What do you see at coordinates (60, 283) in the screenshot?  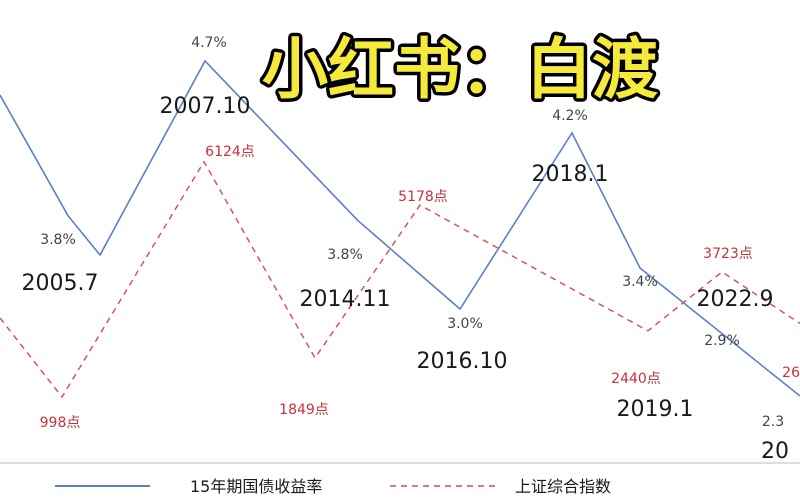 I see `date-annotation: 2005.7` at bounding box center [60, 283].